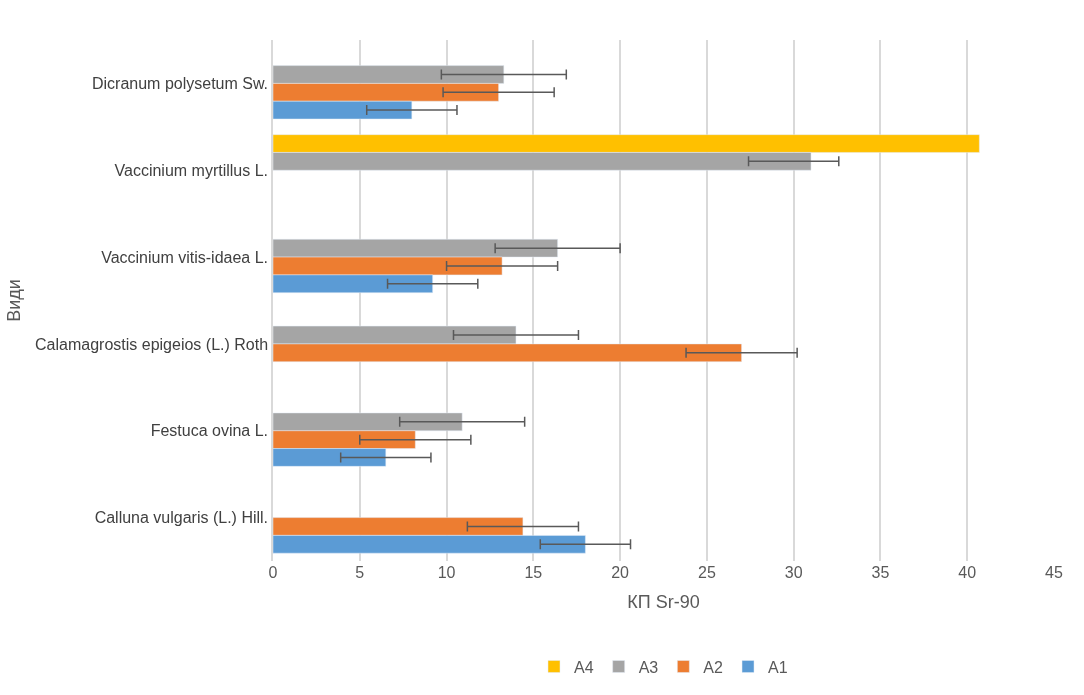  What do you see at coordinates (273, 572) in the screenshot?
I see `x-tick-label: 0` at bounding box center [273, 572].